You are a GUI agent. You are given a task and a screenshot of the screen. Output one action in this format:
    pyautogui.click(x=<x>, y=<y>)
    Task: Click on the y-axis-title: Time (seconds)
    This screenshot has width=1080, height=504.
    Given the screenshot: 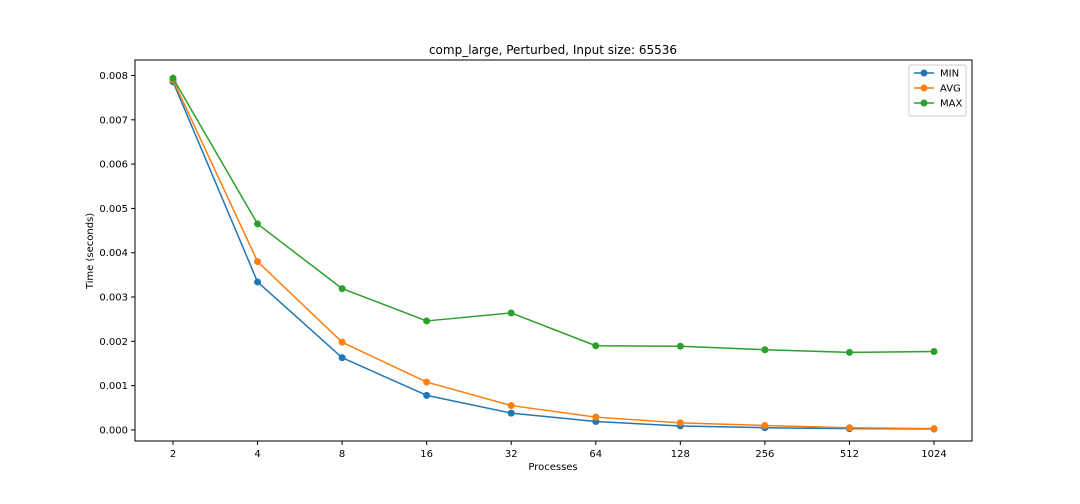 What is the action you would take?
    pyautogui.click(x=90, y=251)
    